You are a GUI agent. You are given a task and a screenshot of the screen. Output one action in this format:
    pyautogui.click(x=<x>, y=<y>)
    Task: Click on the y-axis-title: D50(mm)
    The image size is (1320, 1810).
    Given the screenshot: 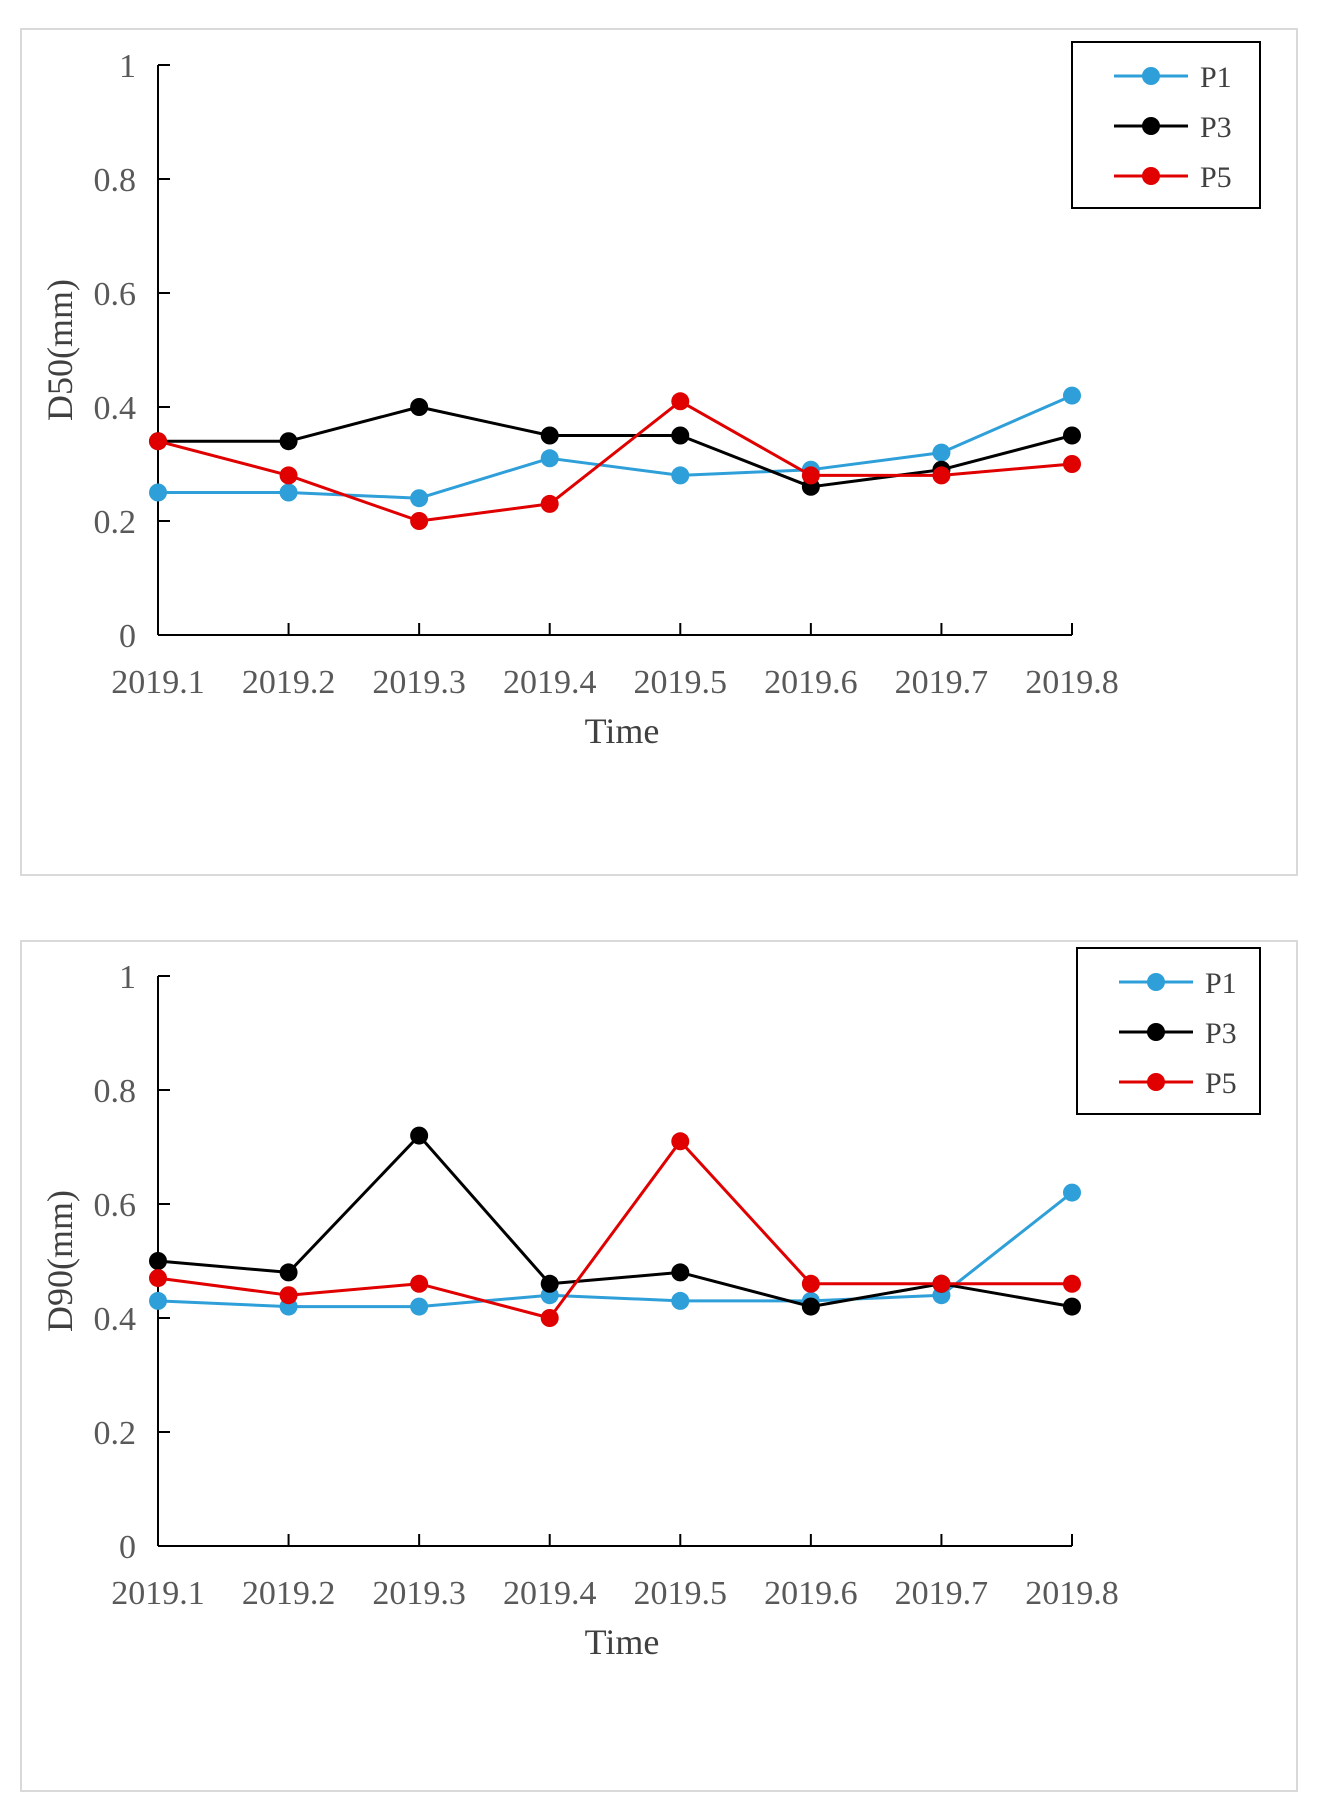 What is the action you would take?
    pyautogui.click(x=60, y=350)
    